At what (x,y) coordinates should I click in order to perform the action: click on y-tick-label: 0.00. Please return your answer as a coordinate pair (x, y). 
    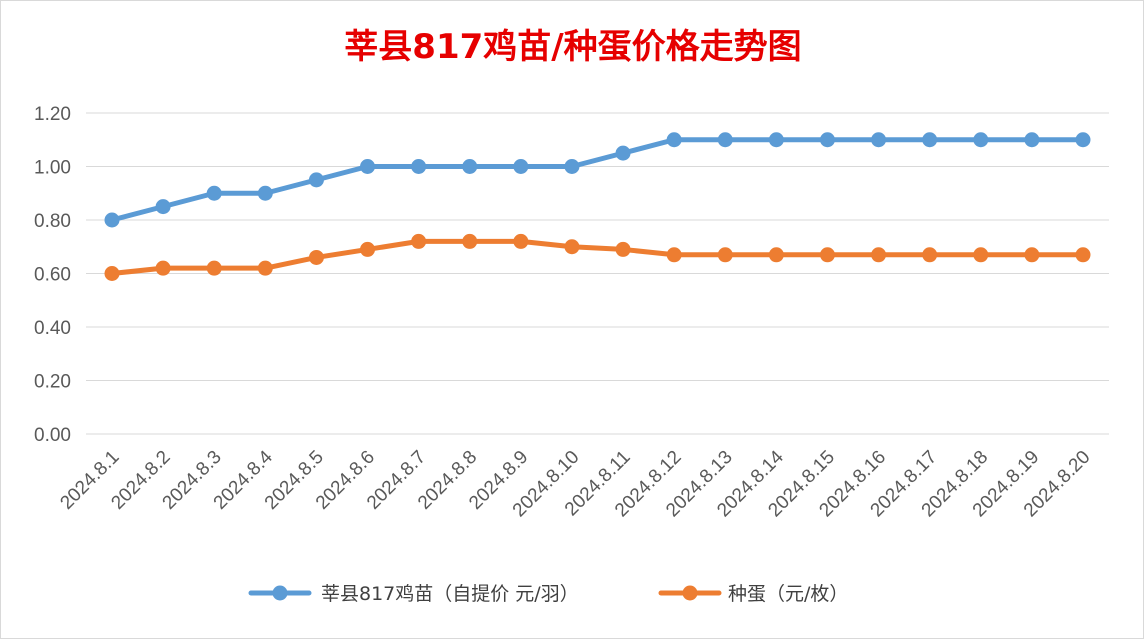
    Looking at the image, I should click on (52, 435).